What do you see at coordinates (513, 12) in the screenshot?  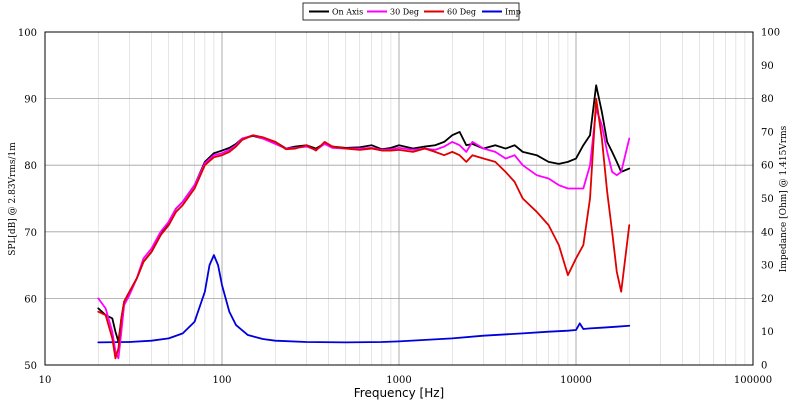 I see `legend-label: Imp` at bounding box center [513, 12].